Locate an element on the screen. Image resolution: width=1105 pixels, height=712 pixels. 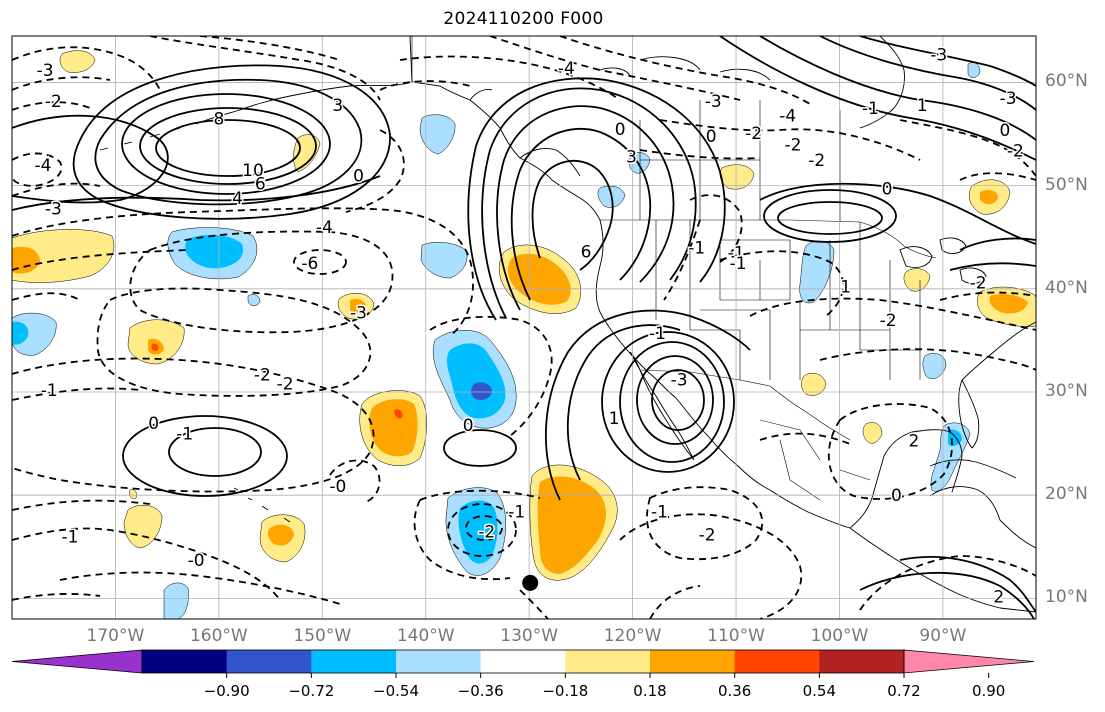
canada-provinces is located at coordinates (740, 161).